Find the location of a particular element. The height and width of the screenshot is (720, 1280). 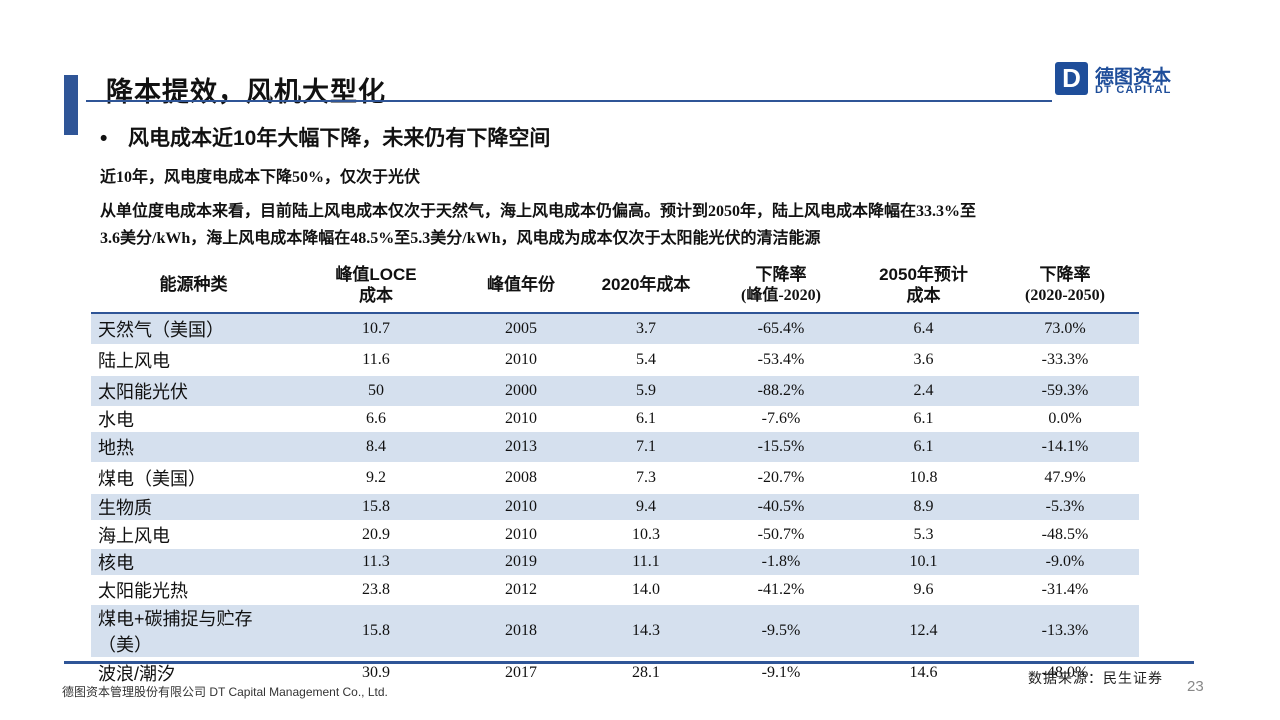

dt-logo-icon is located at coordinates (1071, 78).